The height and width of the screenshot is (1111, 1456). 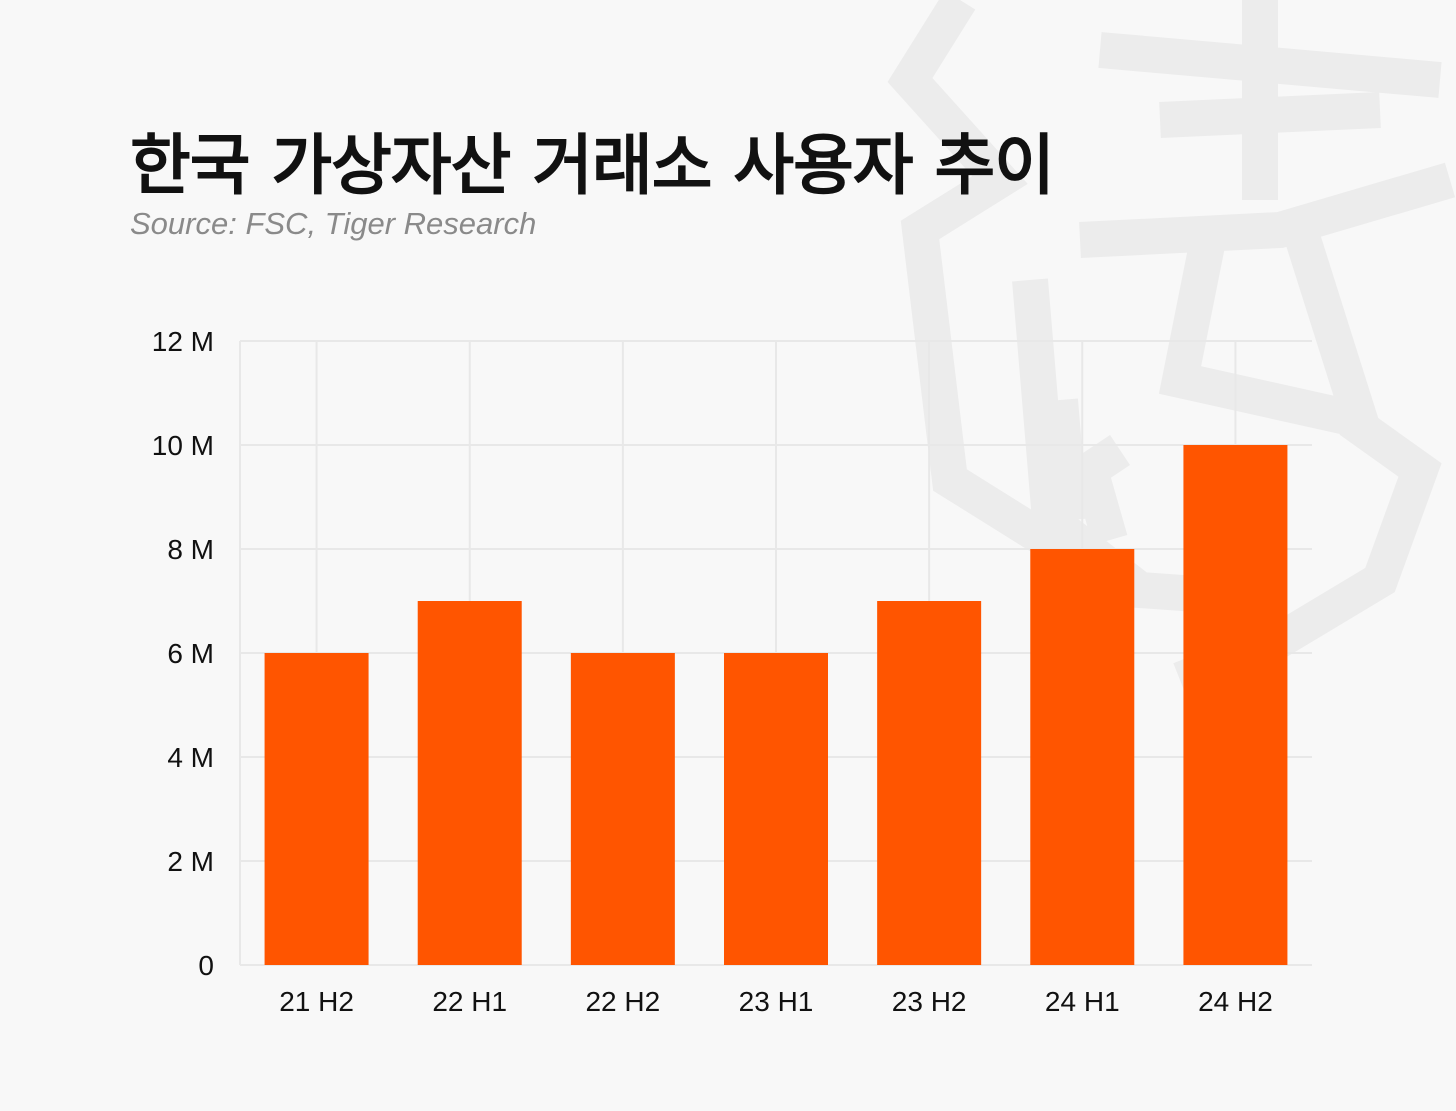 What do you see at coordinates (190, 757) in the screenshot?
I see `y-tick-label: 4 M` at bounding box center [190, 757].